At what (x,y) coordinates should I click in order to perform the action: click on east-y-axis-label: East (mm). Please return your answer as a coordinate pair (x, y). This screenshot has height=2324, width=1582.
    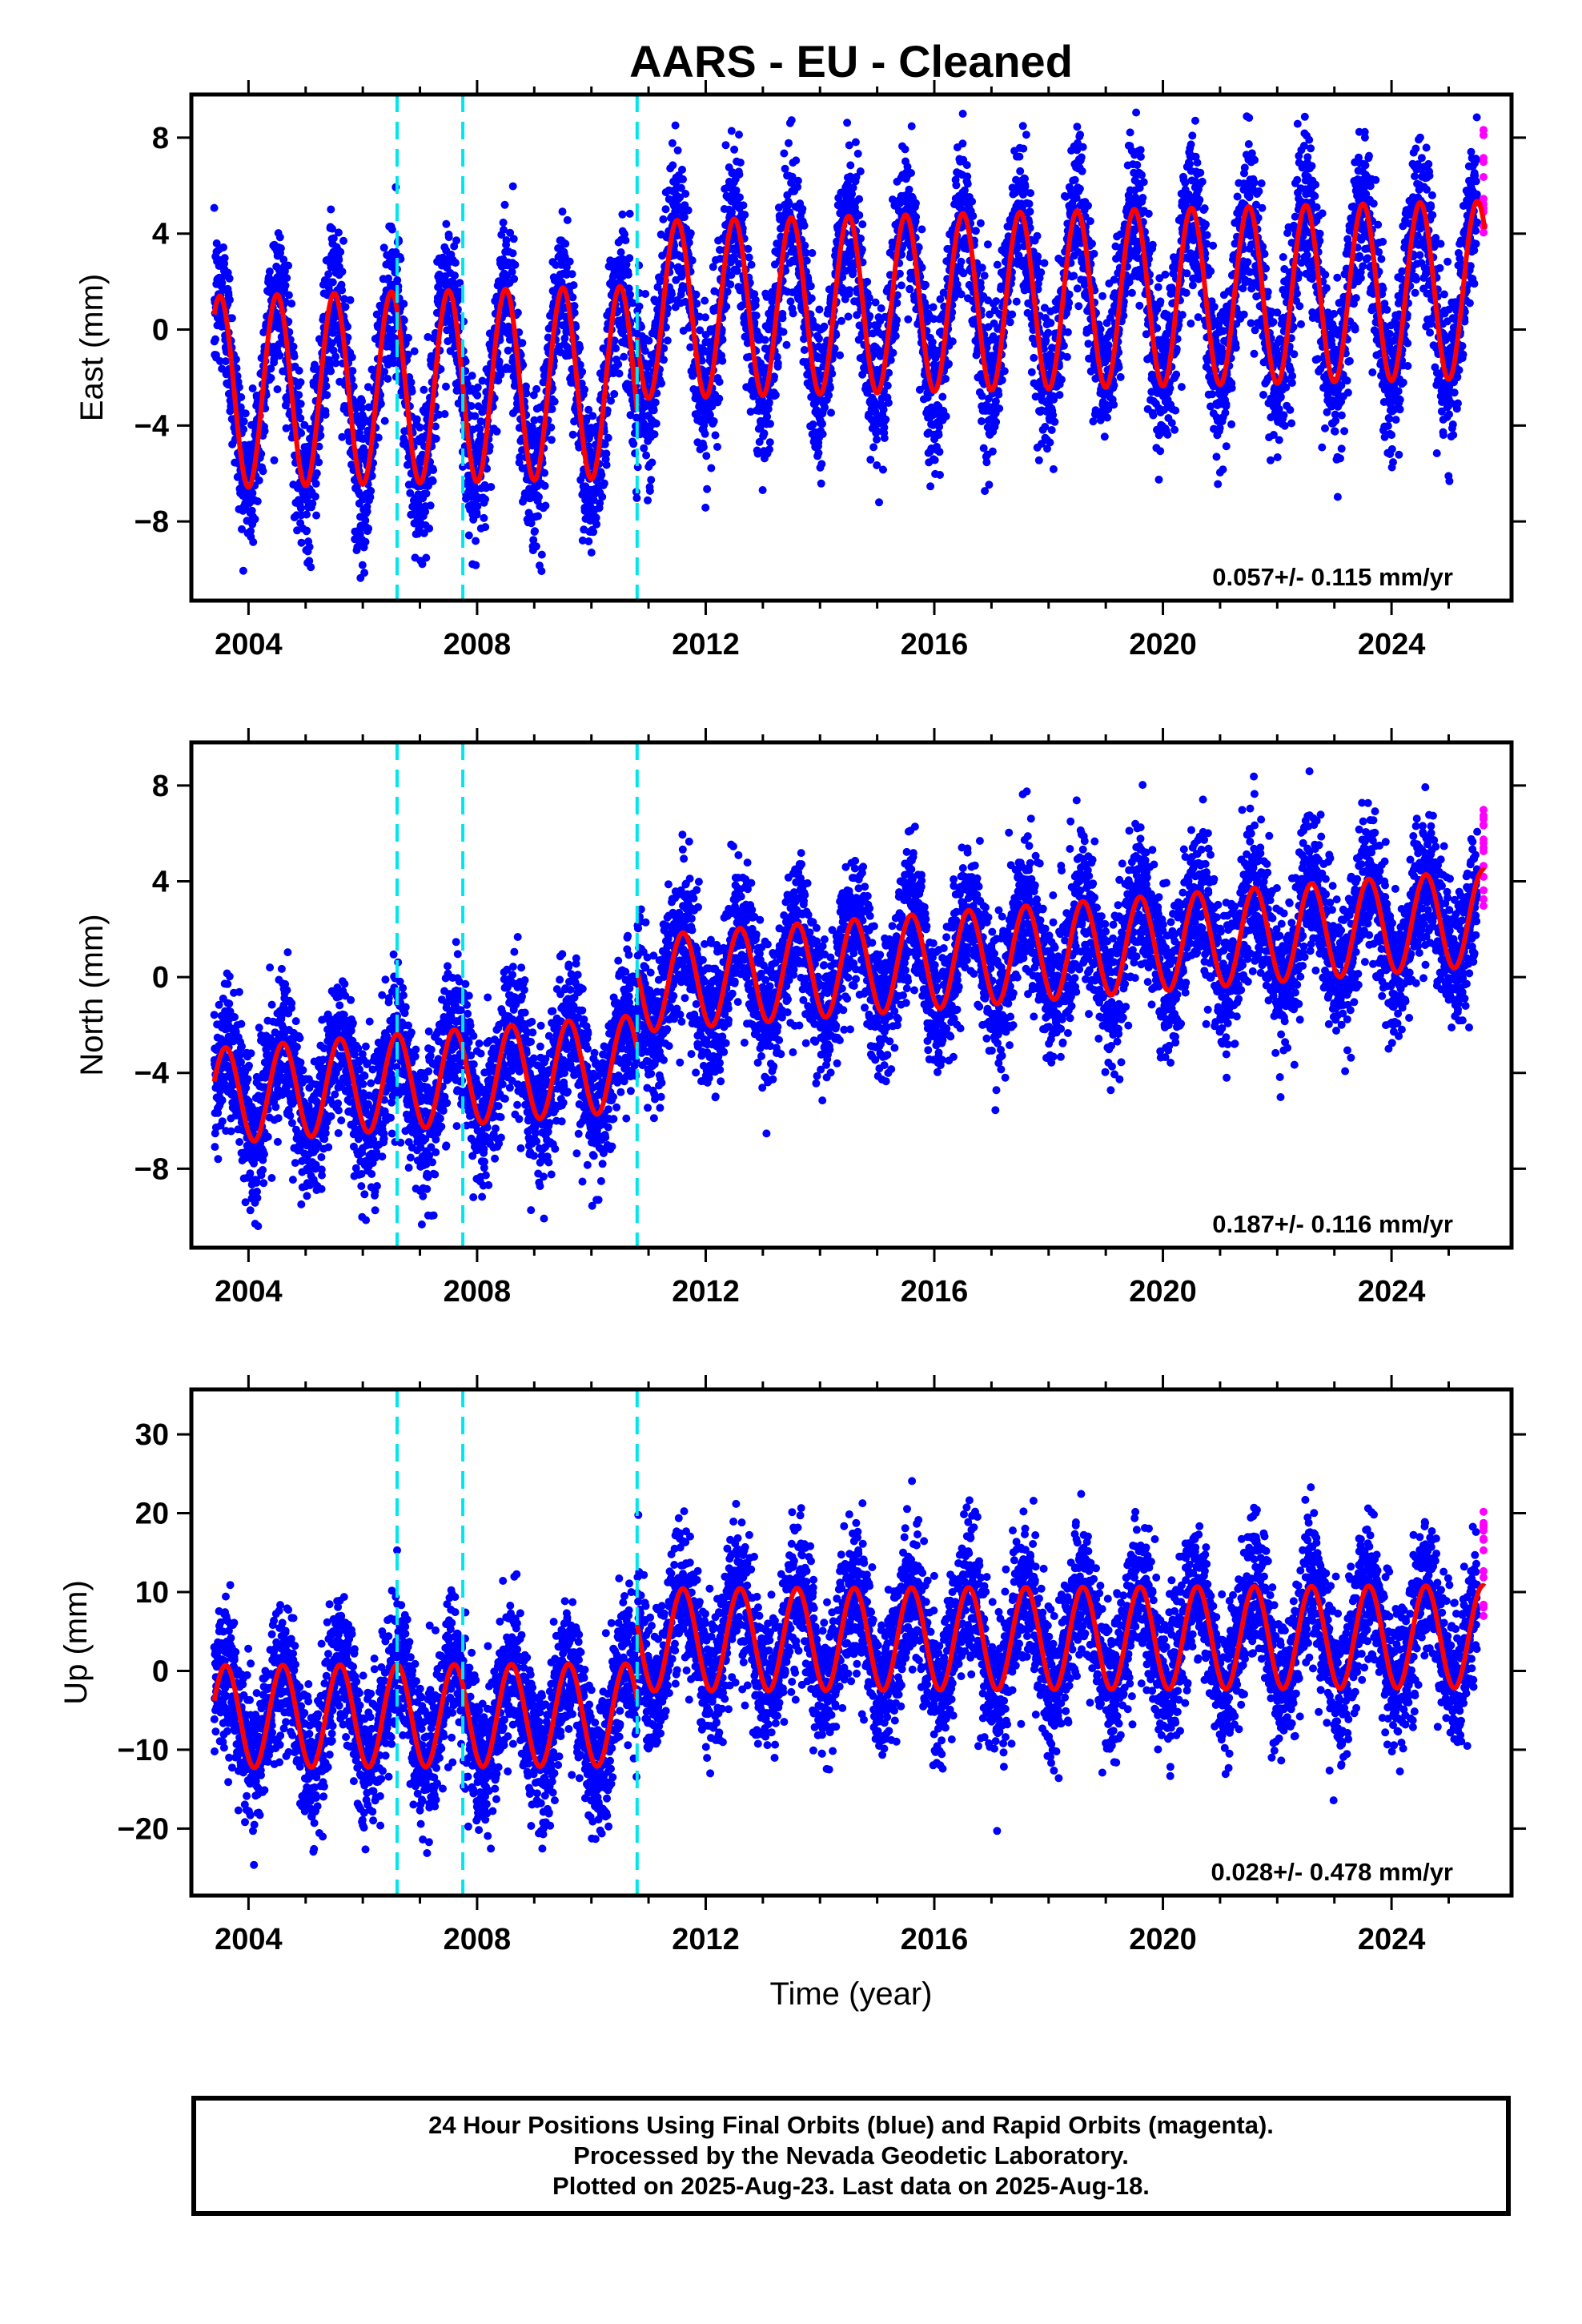
    Looking at the image, I should click on (92, 347).